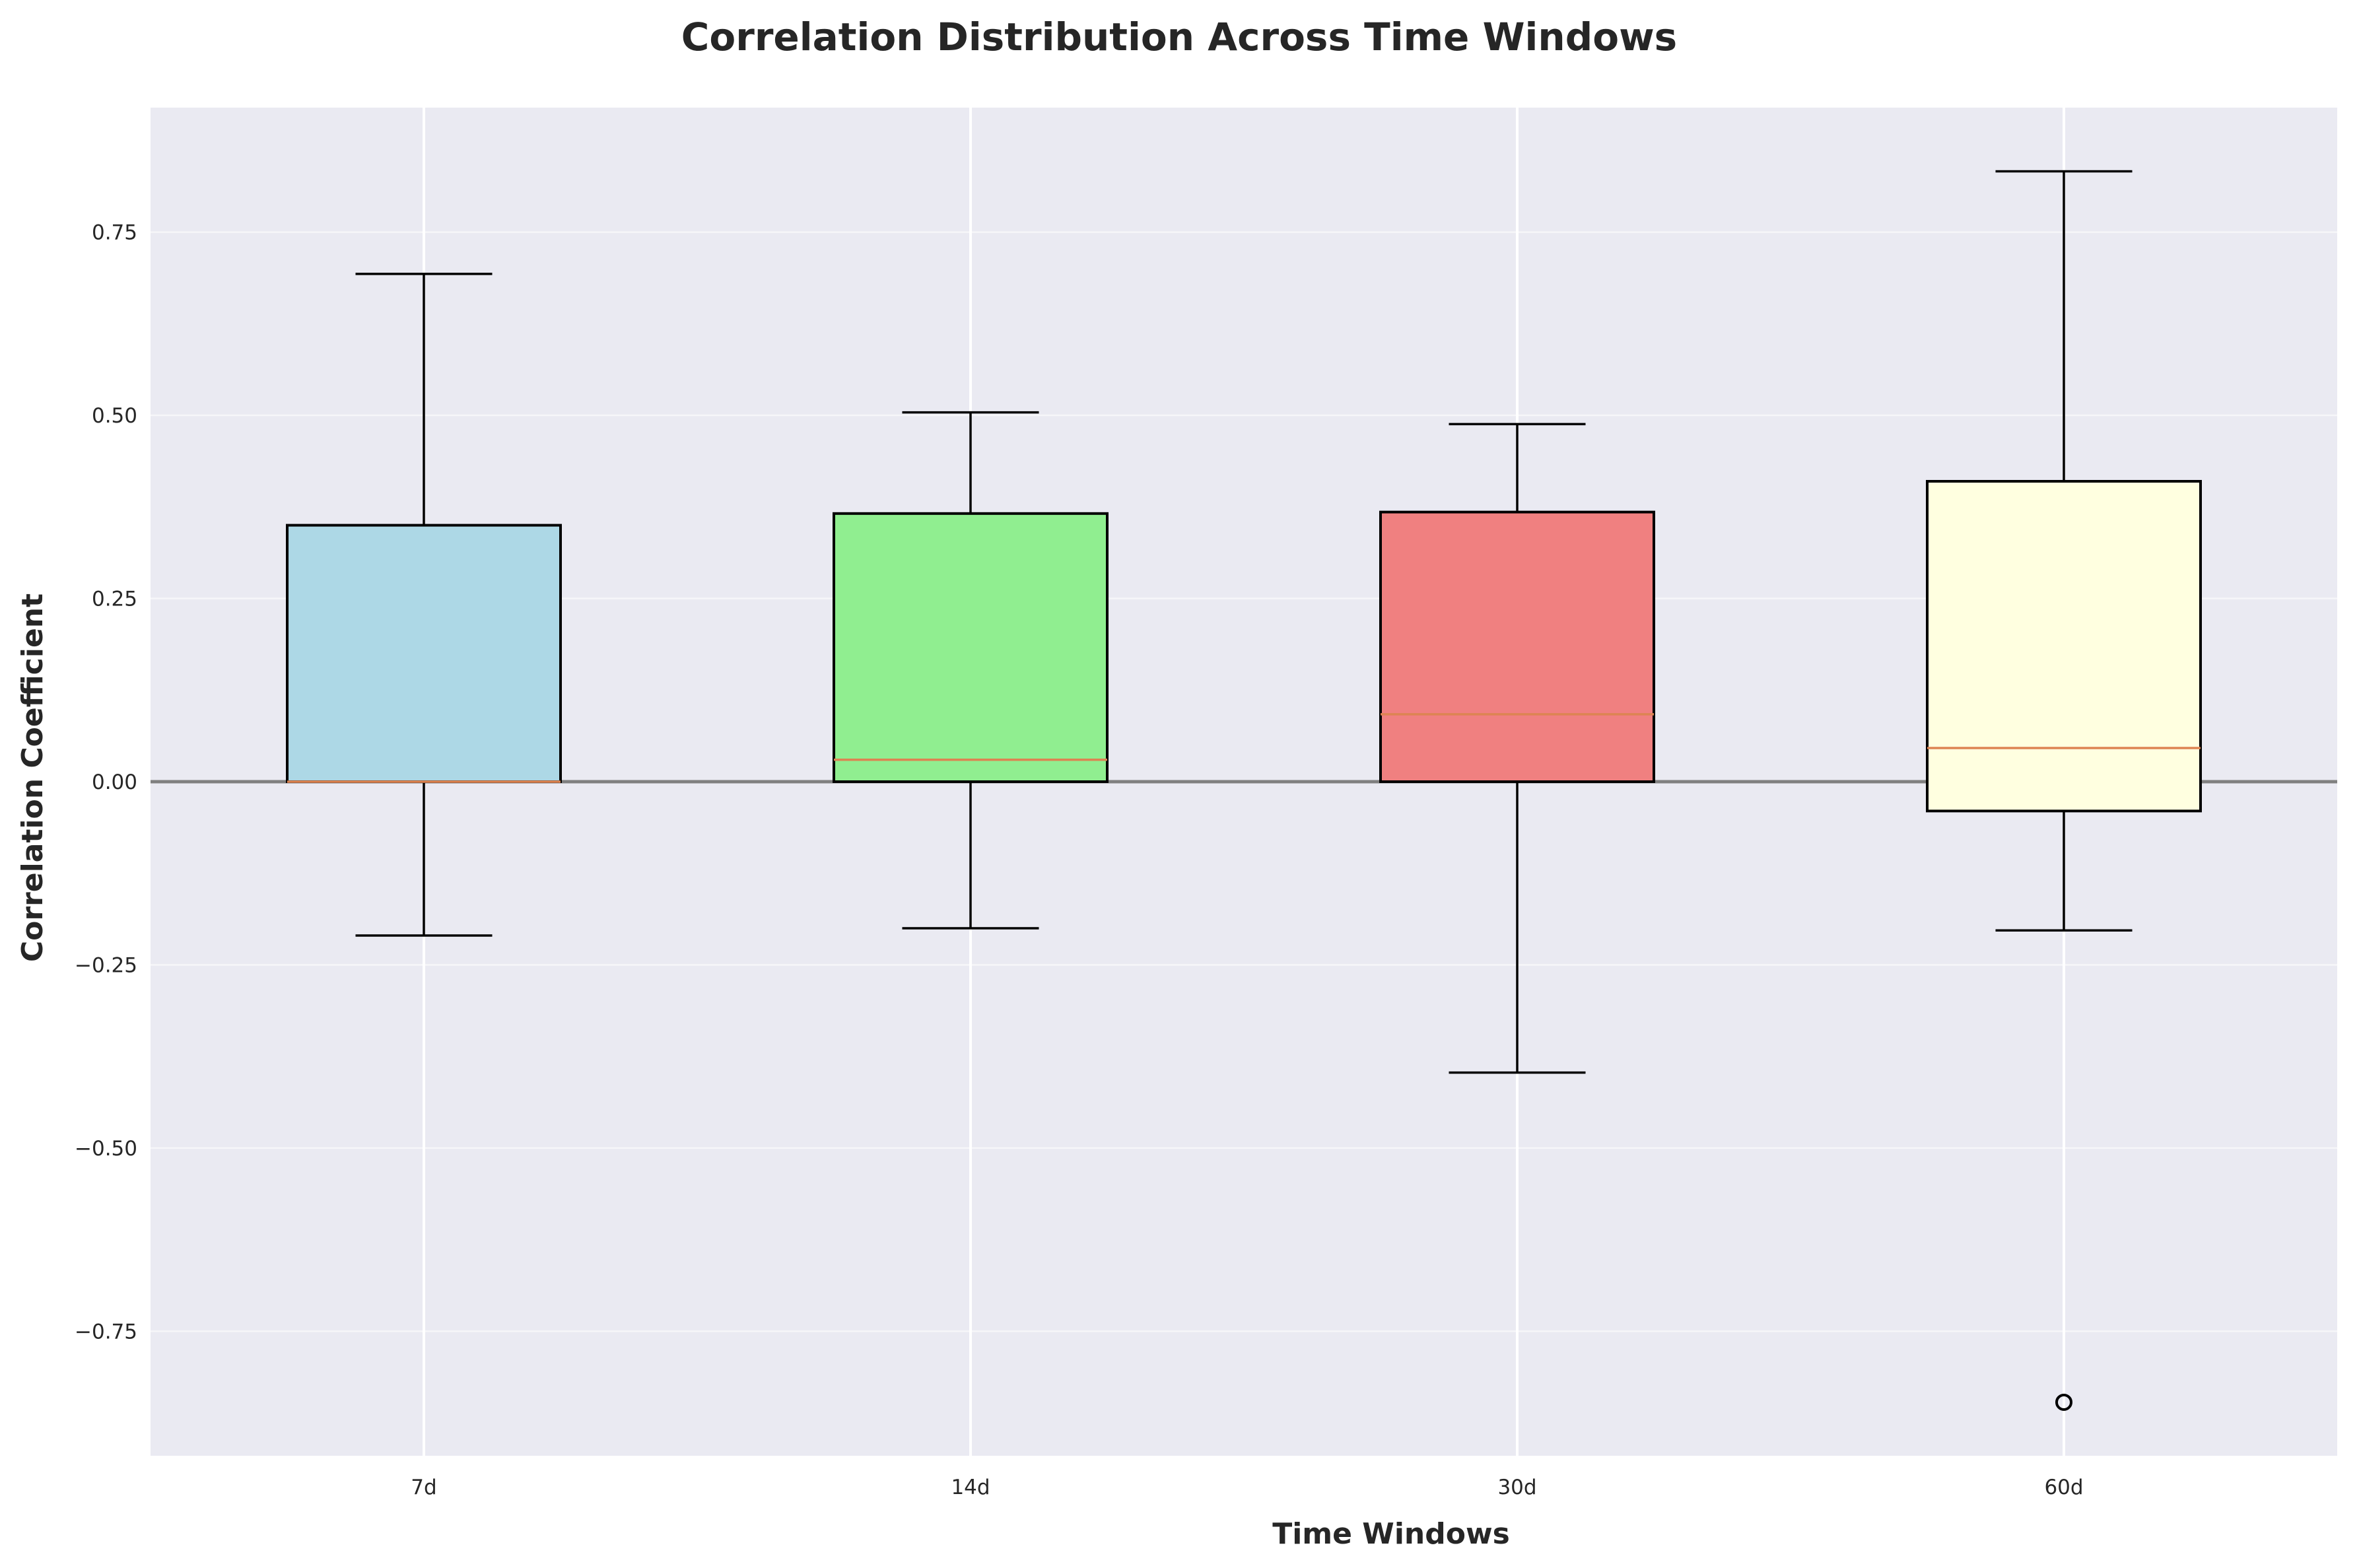 Image resolution: width=2359 pixels, height=1568 pixels. Describe the element at coordinates (106, 1332) in the screenshot. I see `y-tick-label: −0.75` at that location.